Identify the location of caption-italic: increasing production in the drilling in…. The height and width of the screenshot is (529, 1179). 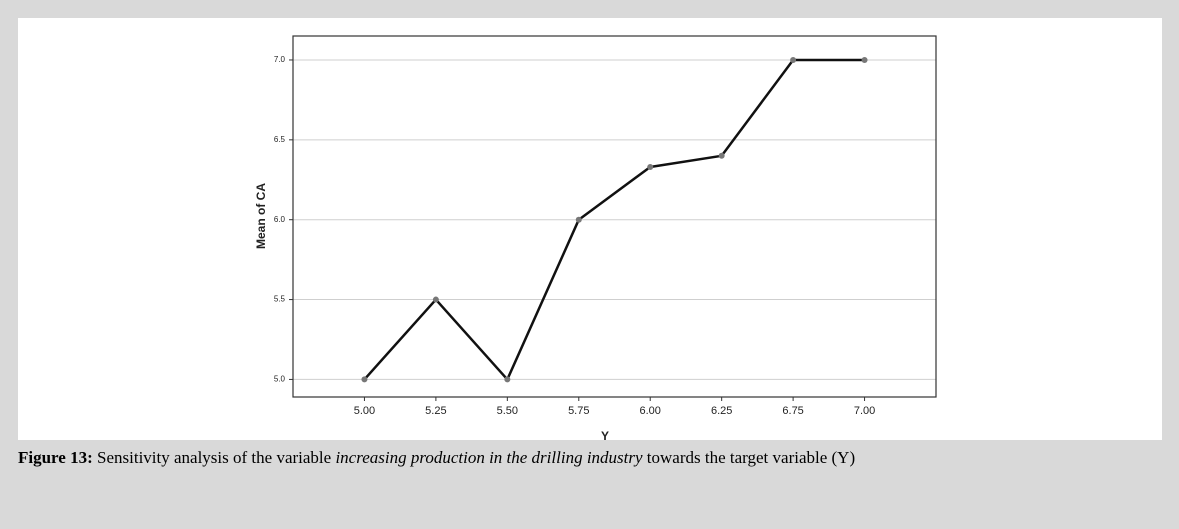
(489, 457).